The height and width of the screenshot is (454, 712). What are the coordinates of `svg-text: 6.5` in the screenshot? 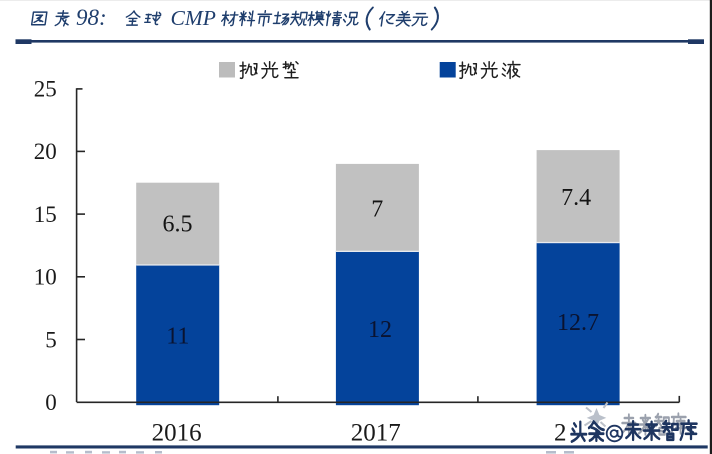 It's located at (178, 225).